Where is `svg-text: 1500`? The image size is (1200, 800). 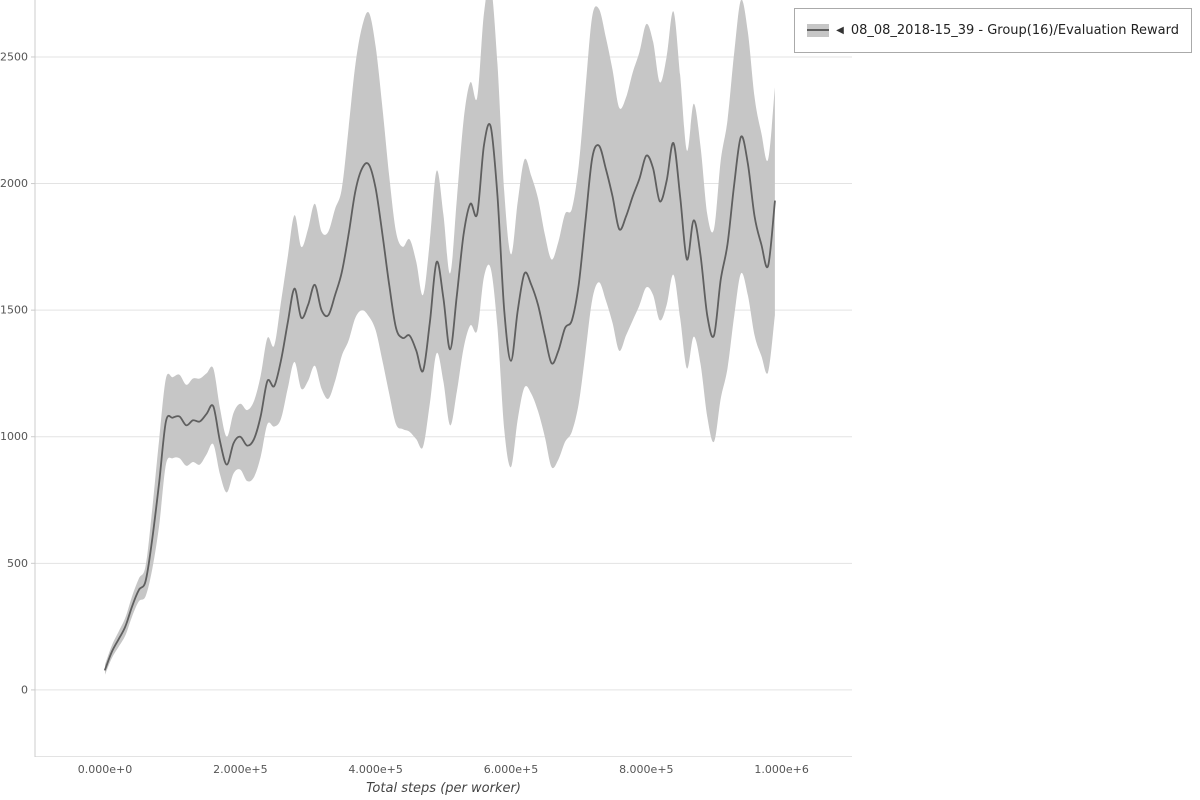 svg-text: 1500 is located at coordinates (14, 310).